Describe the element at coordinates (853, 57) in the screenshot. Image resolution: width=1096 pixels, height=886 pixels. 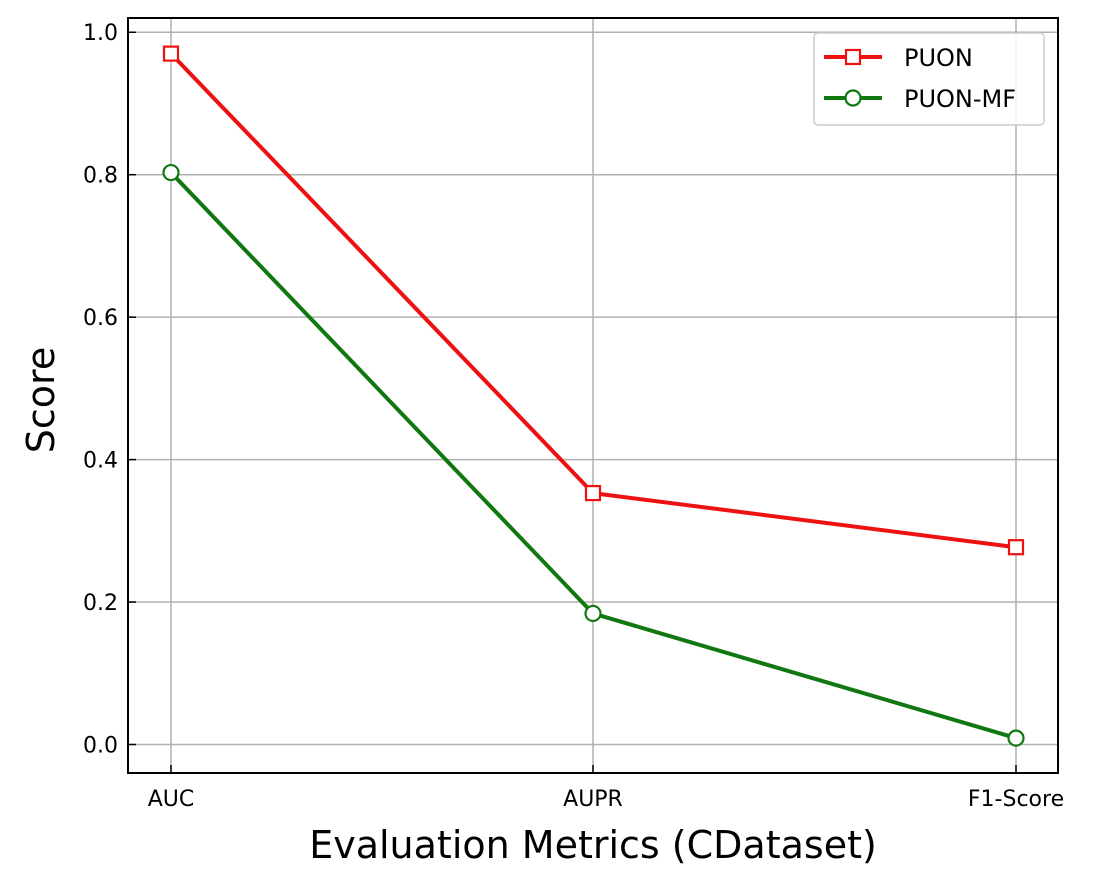
I see `legend-marker-puon` at that location.